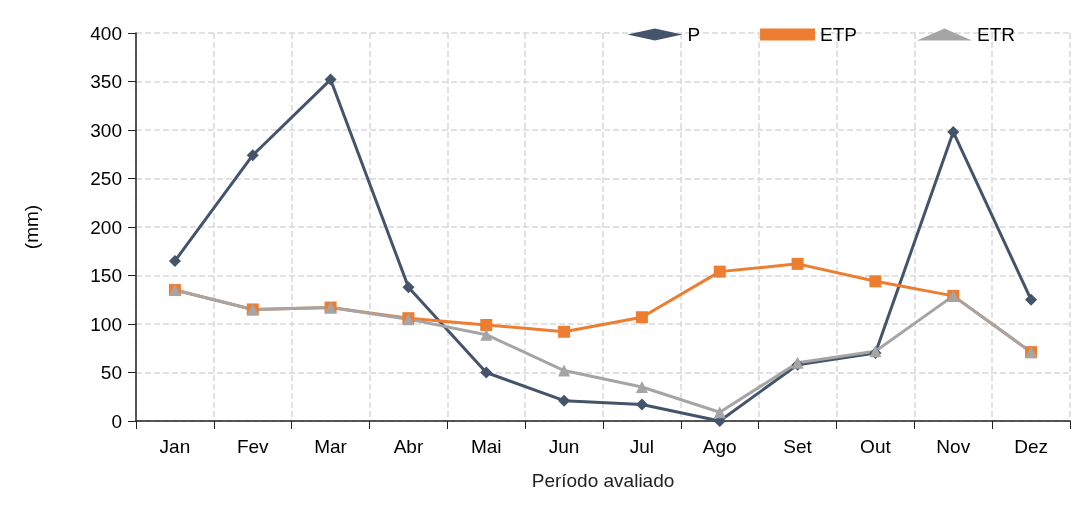 Image resolution: width=1088 pixels, height=509 pixels. I want to click on y-tick-label: 400, so click(106, 33).